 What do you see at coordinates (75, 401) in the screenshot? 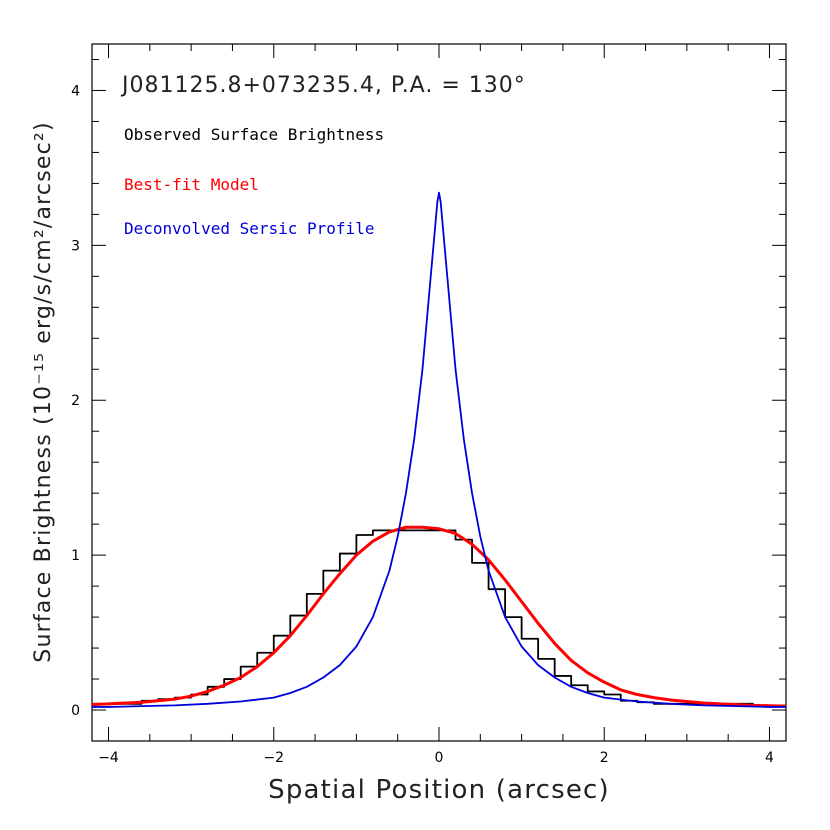
I see `y-tick-label: 2` at bounding box center [75, 401].